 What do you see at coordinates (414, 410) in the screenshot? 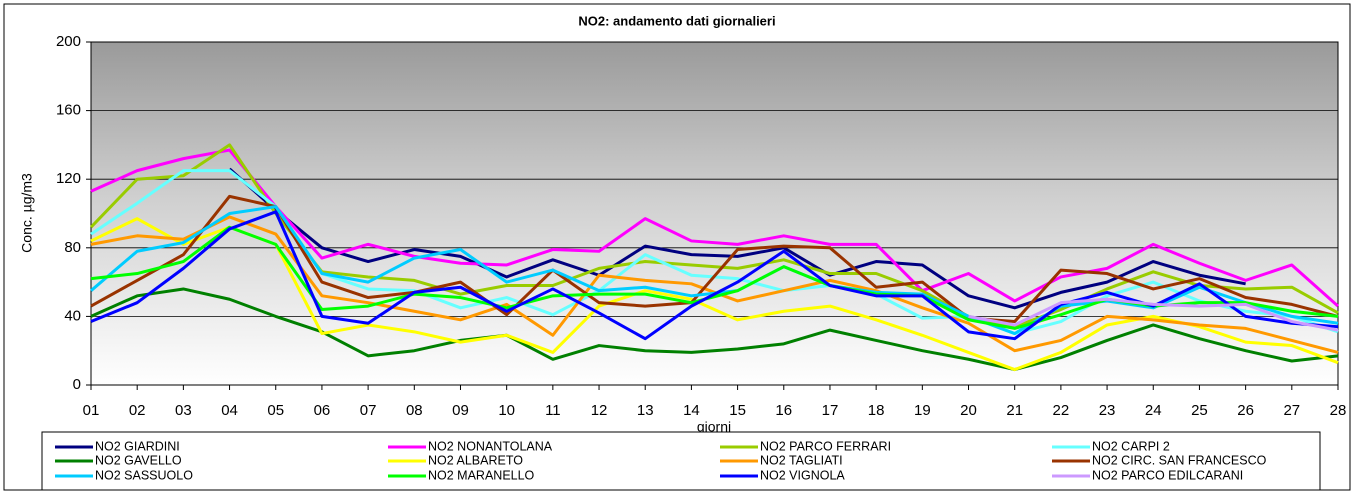
I see `x-tick-label: 08` at bounding box center [414, 410].